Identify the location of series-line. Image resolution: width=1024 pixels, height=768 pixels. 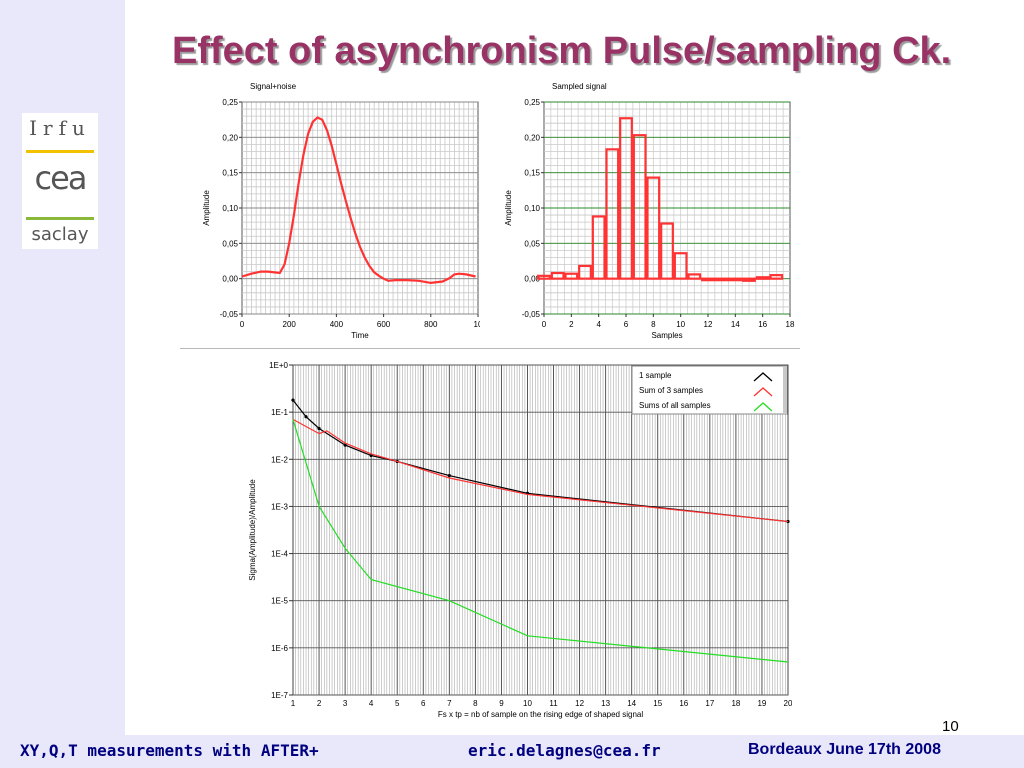
(540, 470).